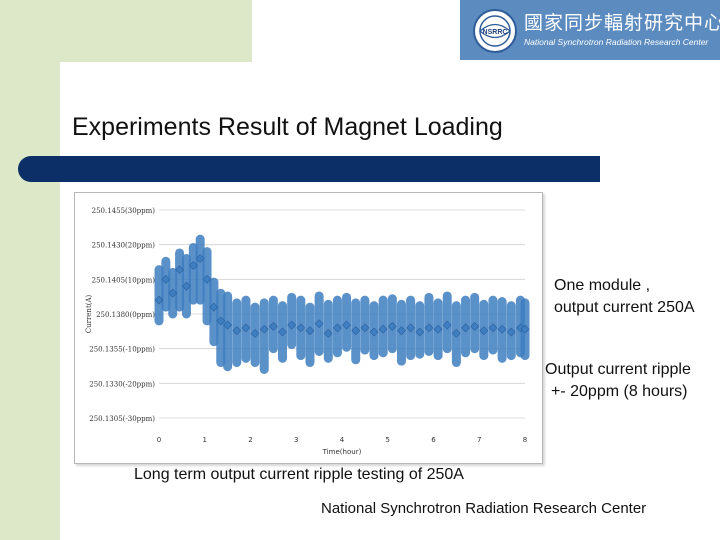 The image size is (720, 540). Describe the element at coordinates (122, 350) in the screenshot. I see `y-tick-label: 250.1355(-10ppm)` at that location.